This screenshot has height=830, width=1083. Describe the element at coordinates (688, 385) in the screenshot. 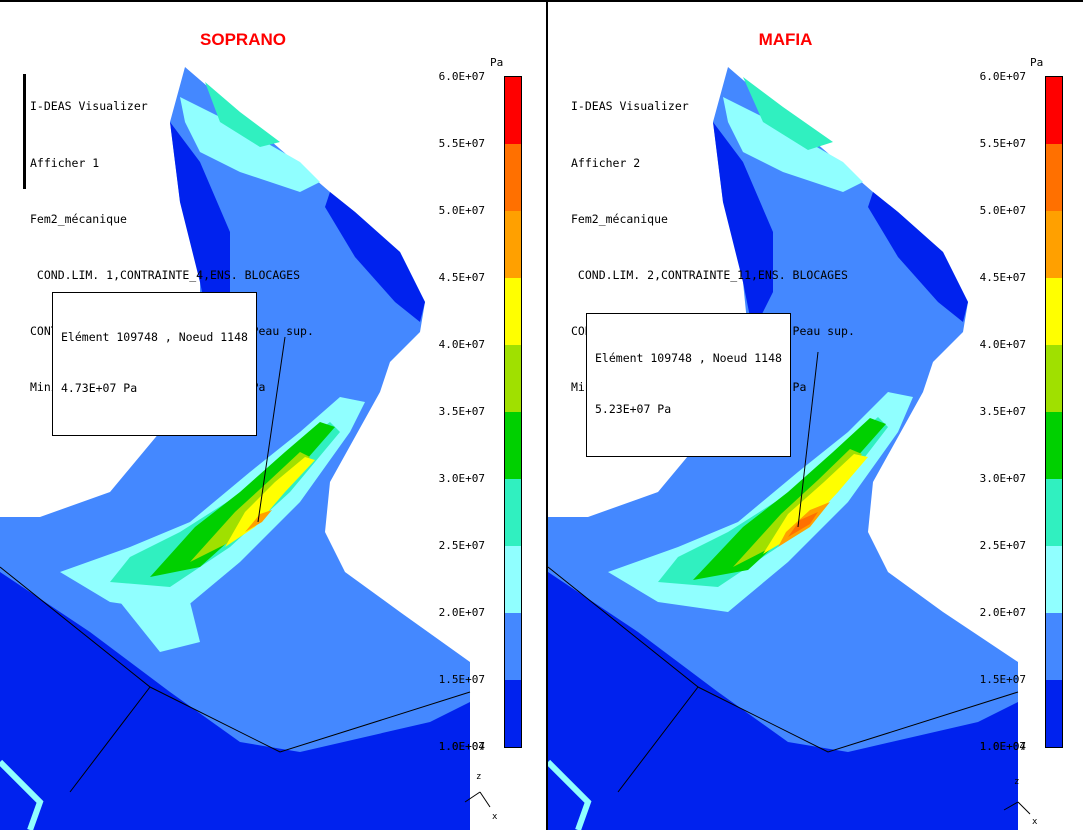

I see `node-callout: Elément 109748 , Noeud 1148 5.23E+07 Pa` at that location.